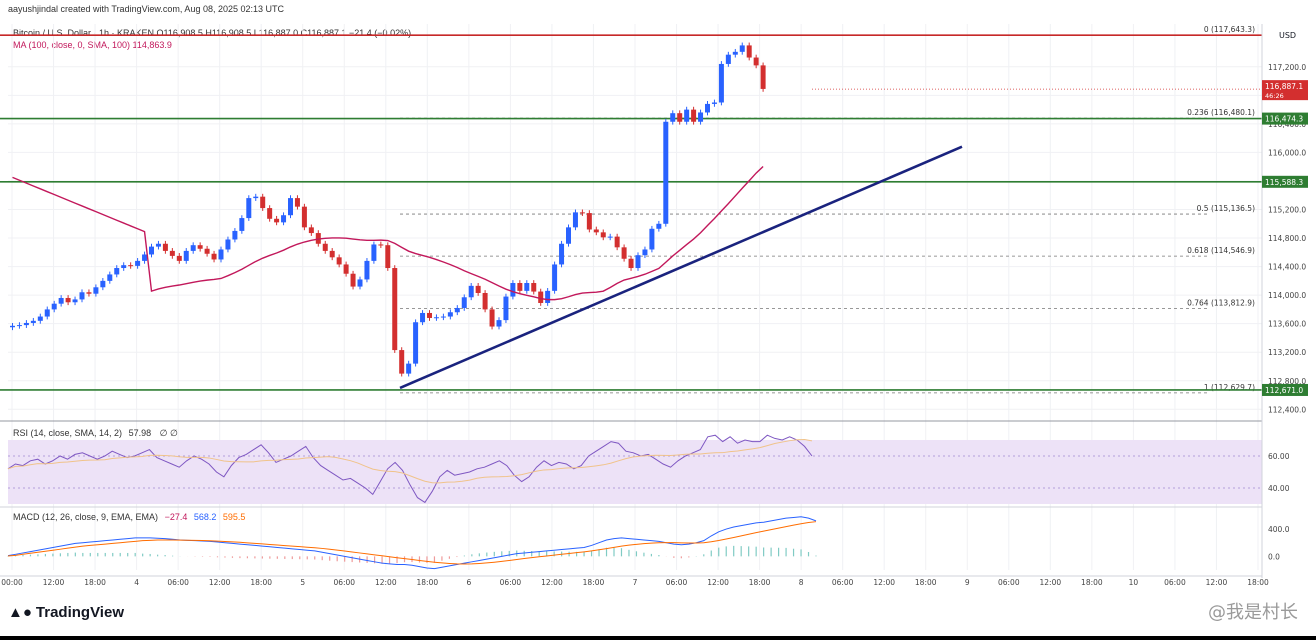  Describe the element at coordinates (1285, 90) in the screenshot. I see `last-price-tag` at that location.